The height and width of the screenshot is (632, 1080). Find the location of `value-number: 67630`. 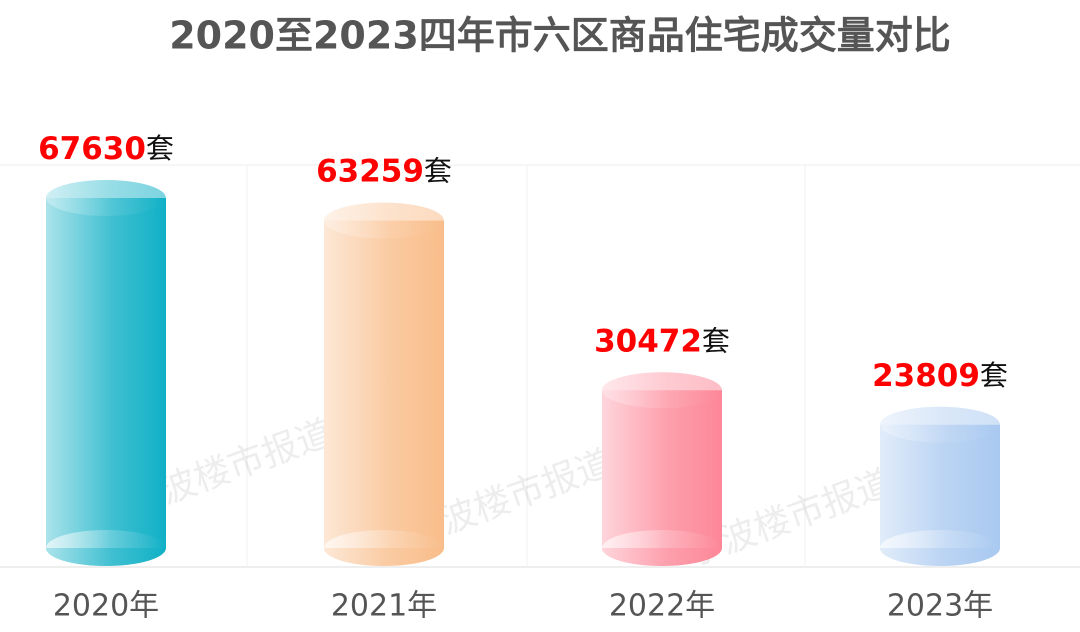

value-number: 67630 is located at coordinates (92, 149).